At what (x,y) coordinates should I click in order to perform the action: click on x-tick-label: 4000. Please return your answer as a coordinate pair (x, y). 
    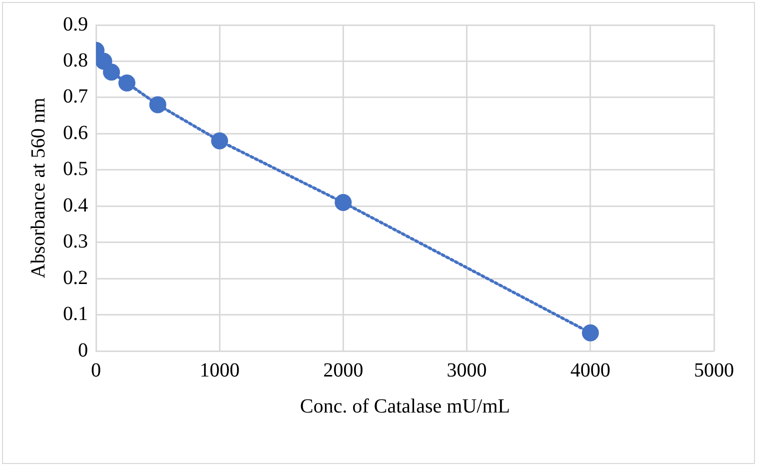
    Looking at the image, I should click on (590, 370).